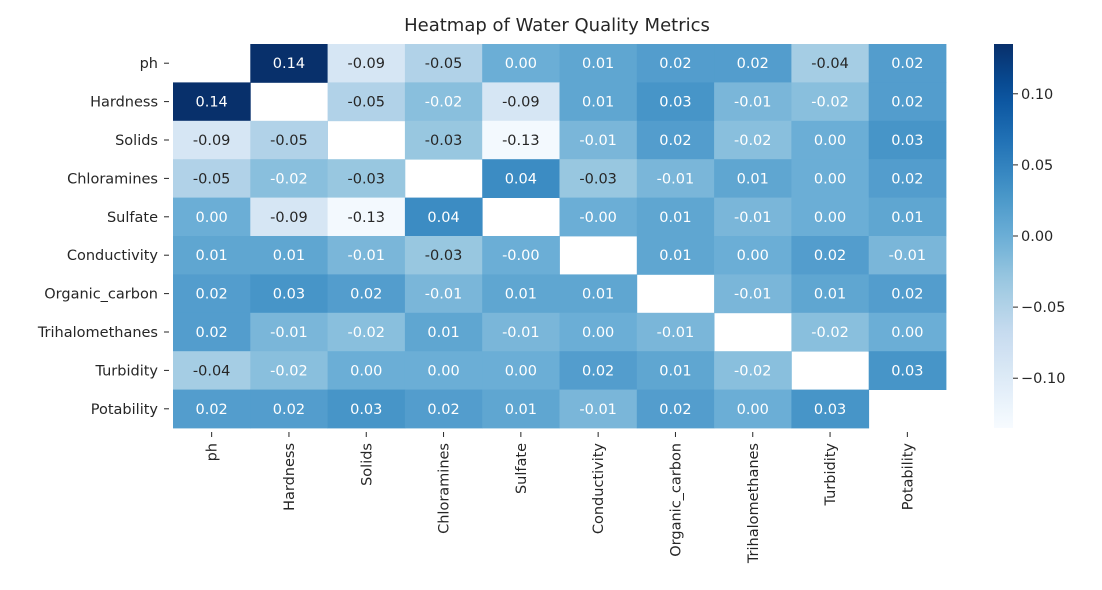  Describe the element at coordinates (101, 295) in the screenshot. I see `y-tick-label-6: Organic_carbon` at that location.